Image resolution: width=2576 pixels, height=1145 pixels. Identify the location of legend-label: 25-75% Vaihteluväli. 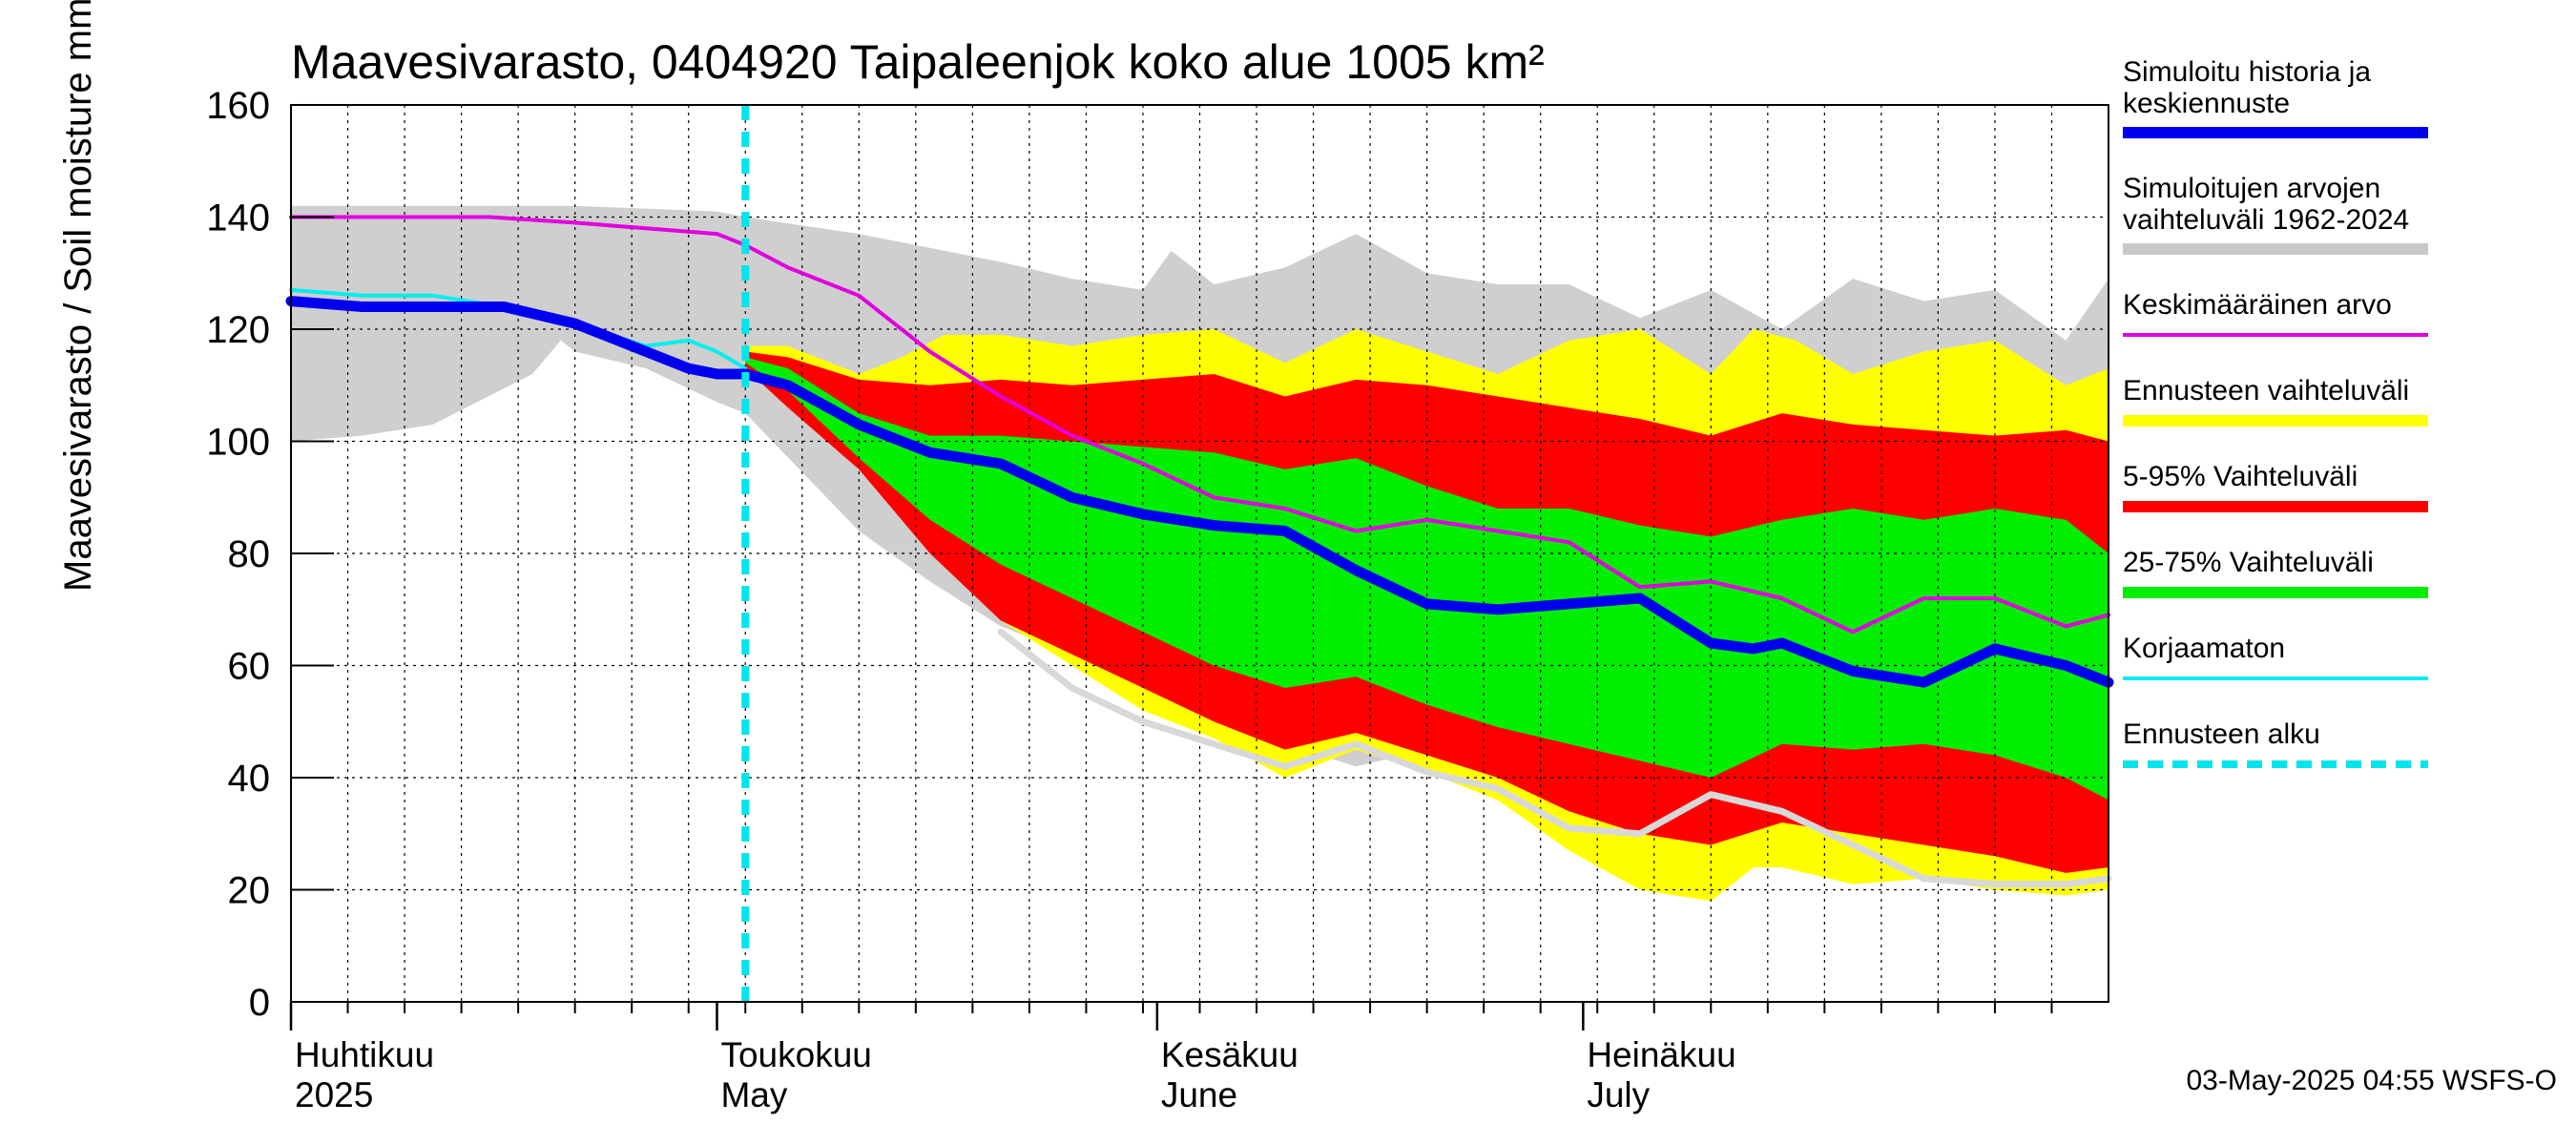
(2248, 562).